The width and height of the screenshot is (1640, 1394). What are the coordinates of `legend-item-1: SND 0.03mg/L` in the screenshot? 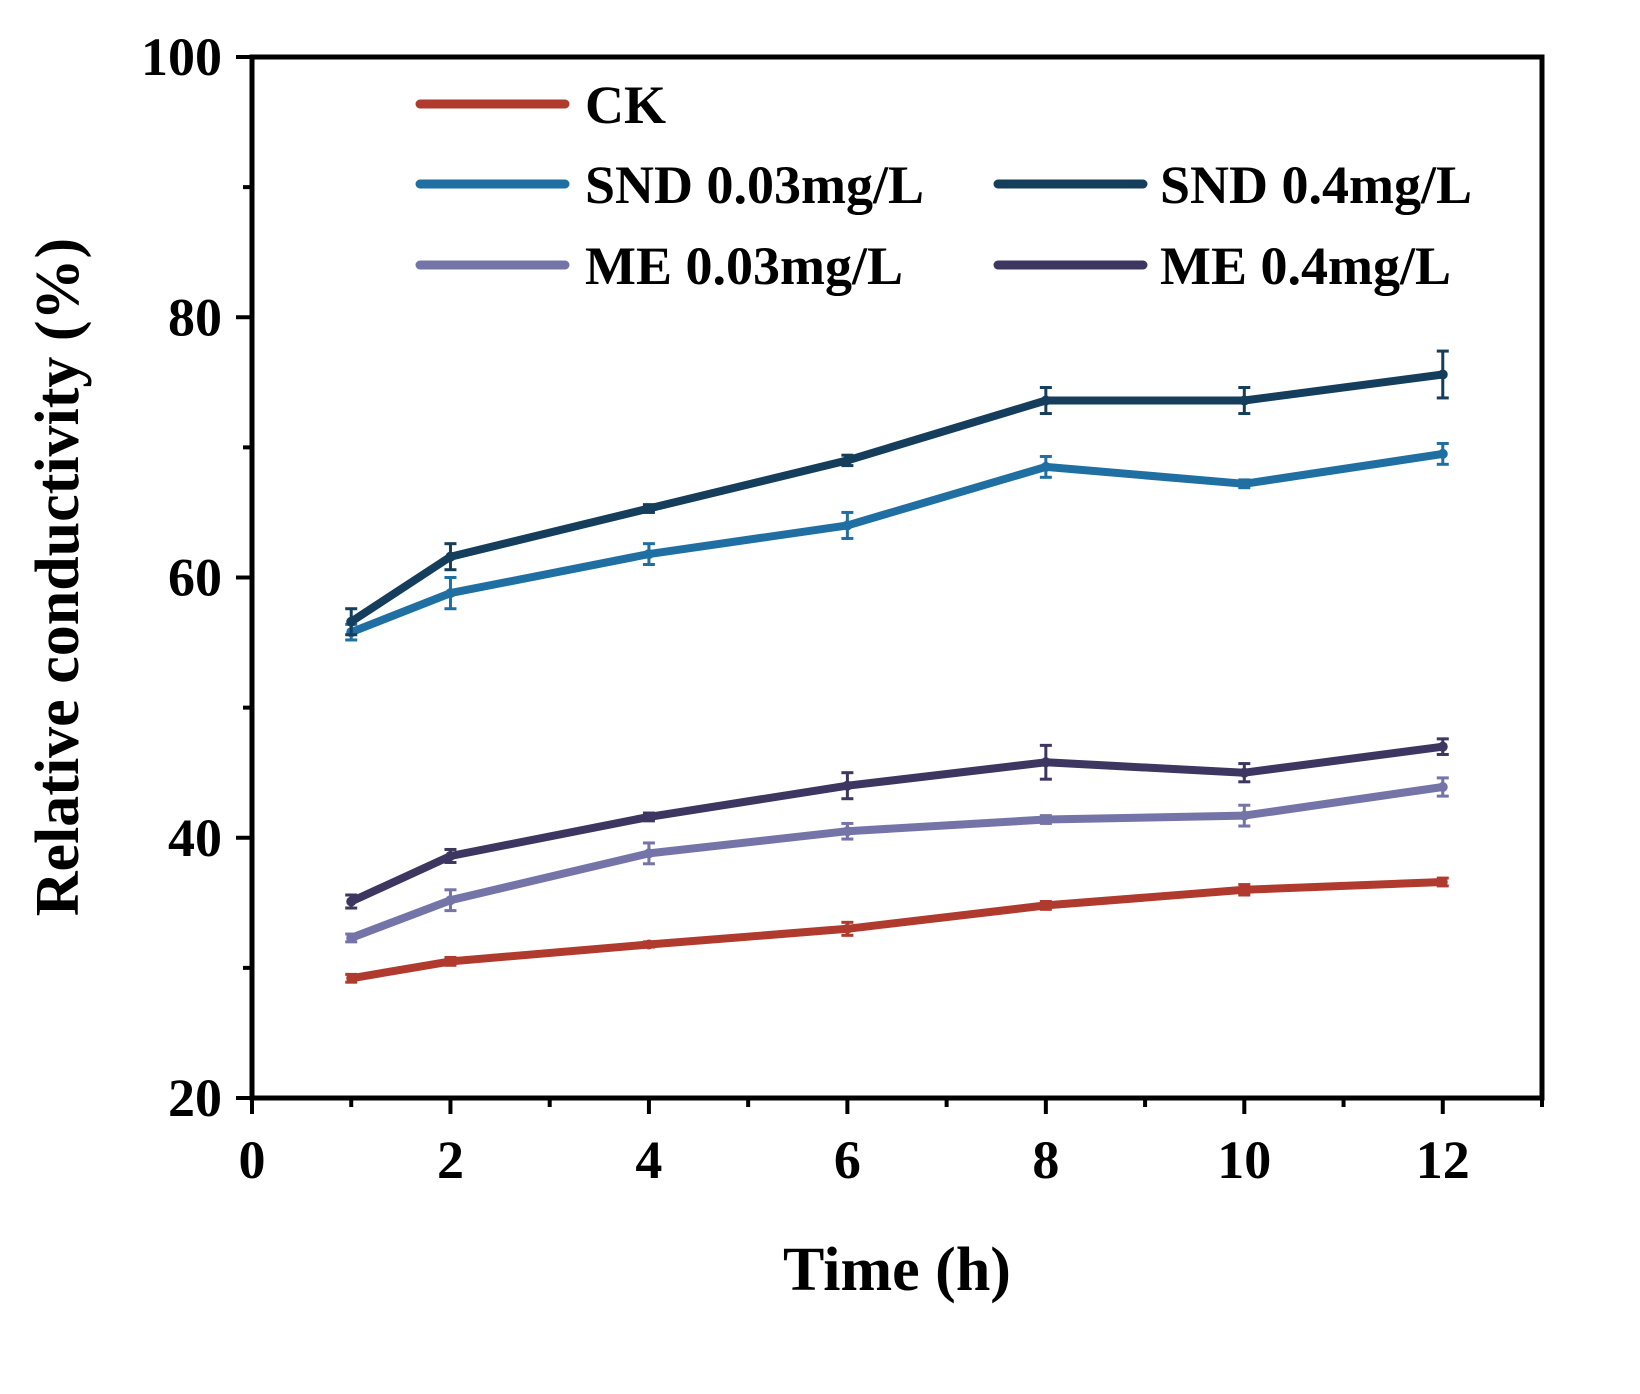 It's located at (669, 185).